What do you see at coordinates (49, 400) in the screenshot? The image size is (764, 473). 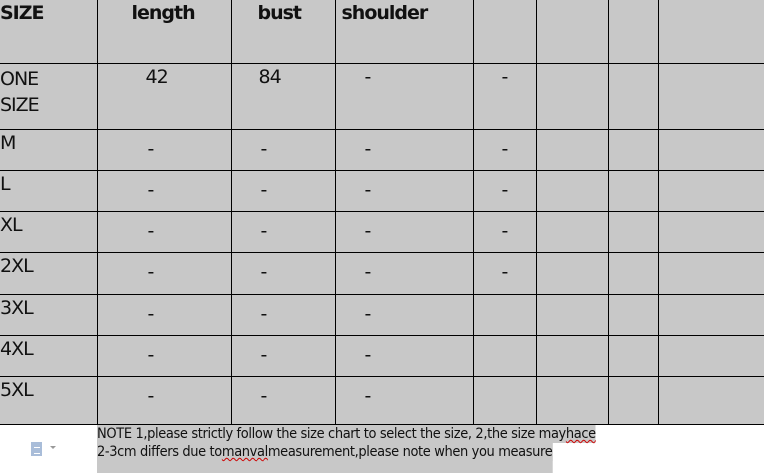 I see `size-cell: 5XL` at bounding box center [49, 400].